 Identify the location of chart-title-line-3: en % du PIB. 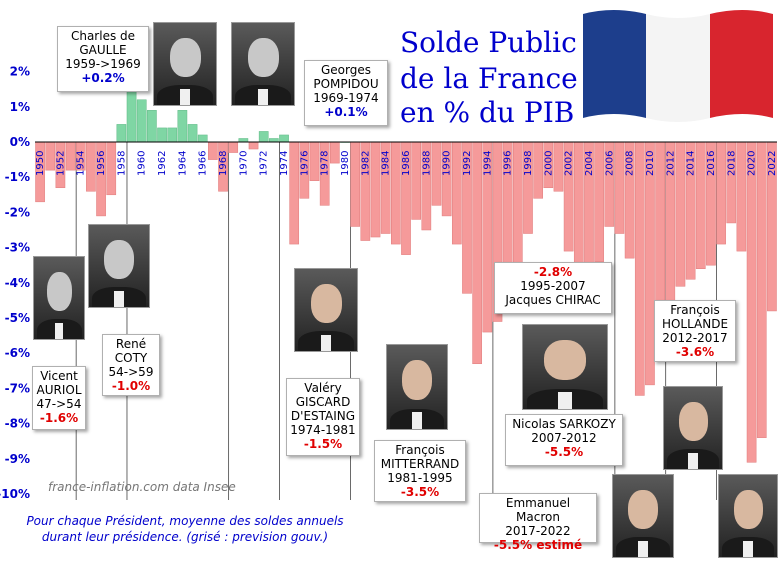
(487, 112).